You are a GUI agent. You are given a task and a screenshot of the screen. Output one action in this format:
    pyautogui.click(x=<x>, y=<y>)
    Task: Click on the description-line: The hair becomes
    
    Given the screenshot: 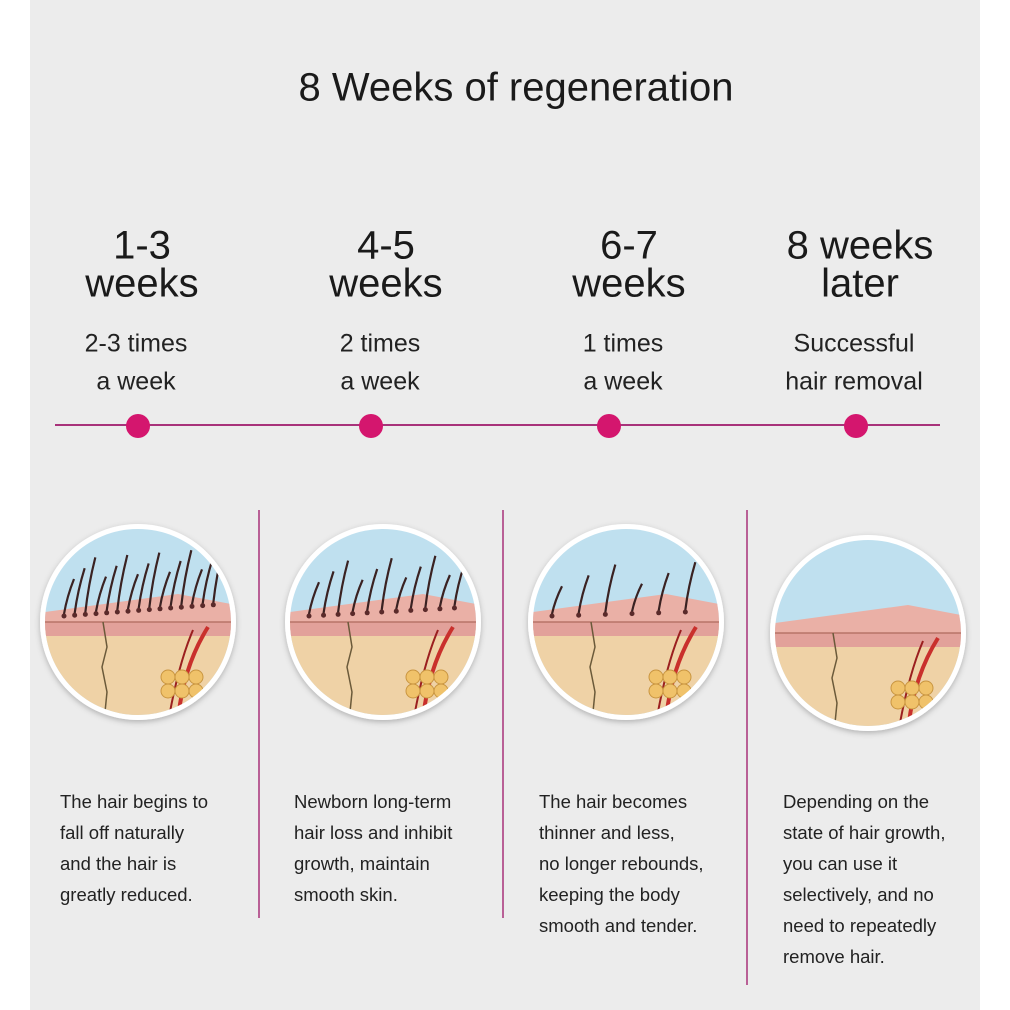 What is the action you would take?
    pyautogui.click(x=613, y=801)
    